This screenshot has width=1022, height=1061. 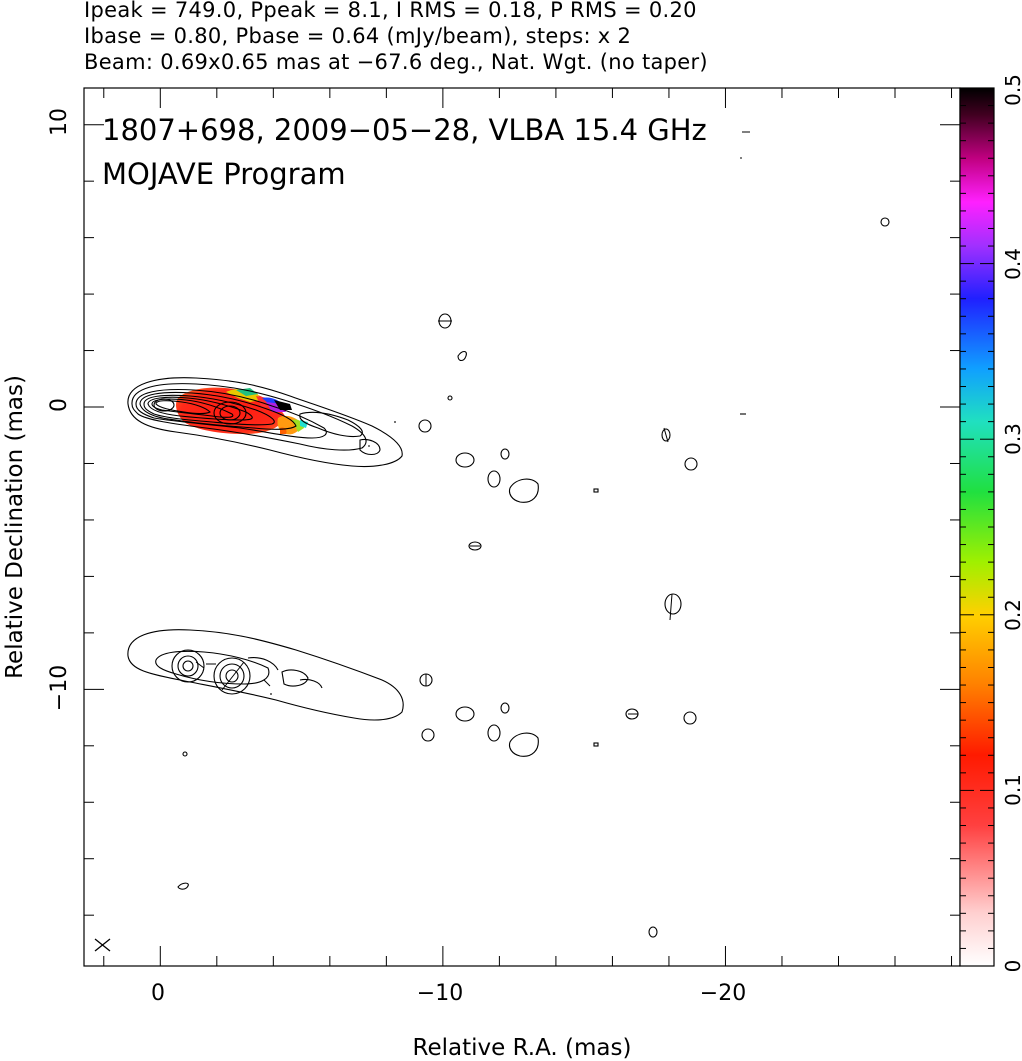 What do you see at coordinates (15, 527) in the screenshot?
I see `y-axis-label: Relative Declination (mas)` at bounding box center [15, 527].